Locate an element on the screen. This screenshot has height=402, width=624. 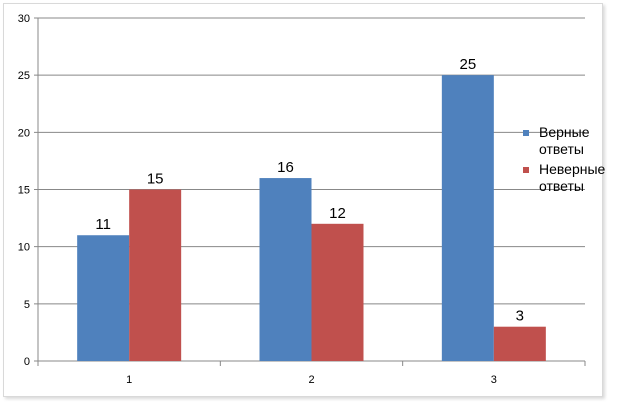
x-tick-label-1: 1 is located at coordinates (129, 380).